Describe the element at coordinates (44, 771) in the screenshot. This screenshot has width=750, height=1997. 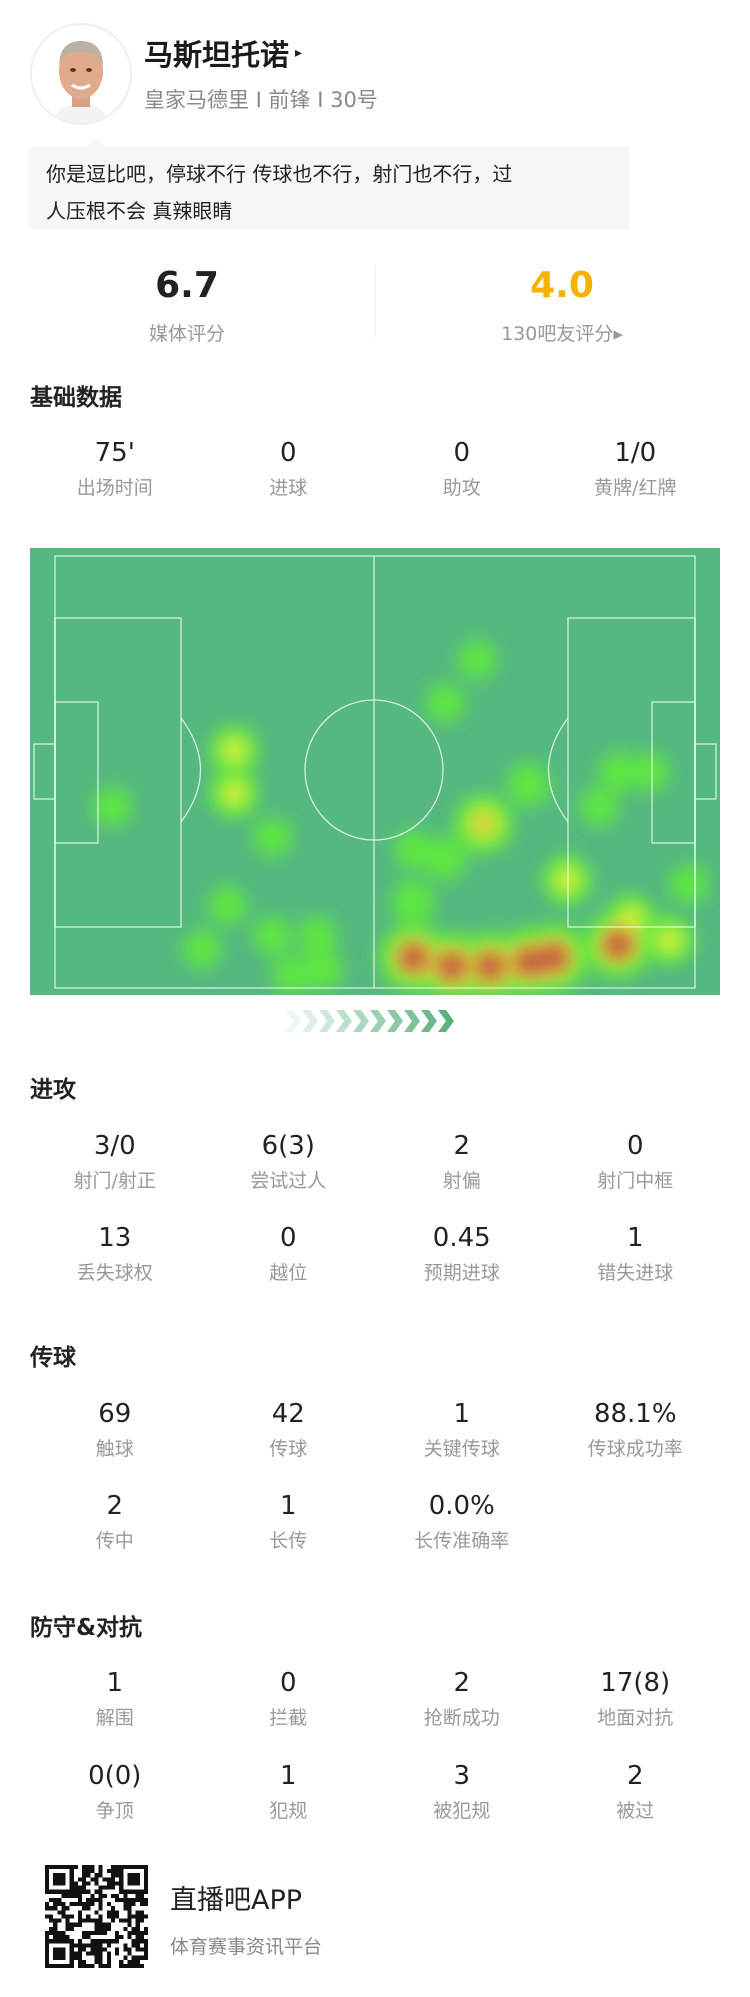
I see `left-goal` at that location.